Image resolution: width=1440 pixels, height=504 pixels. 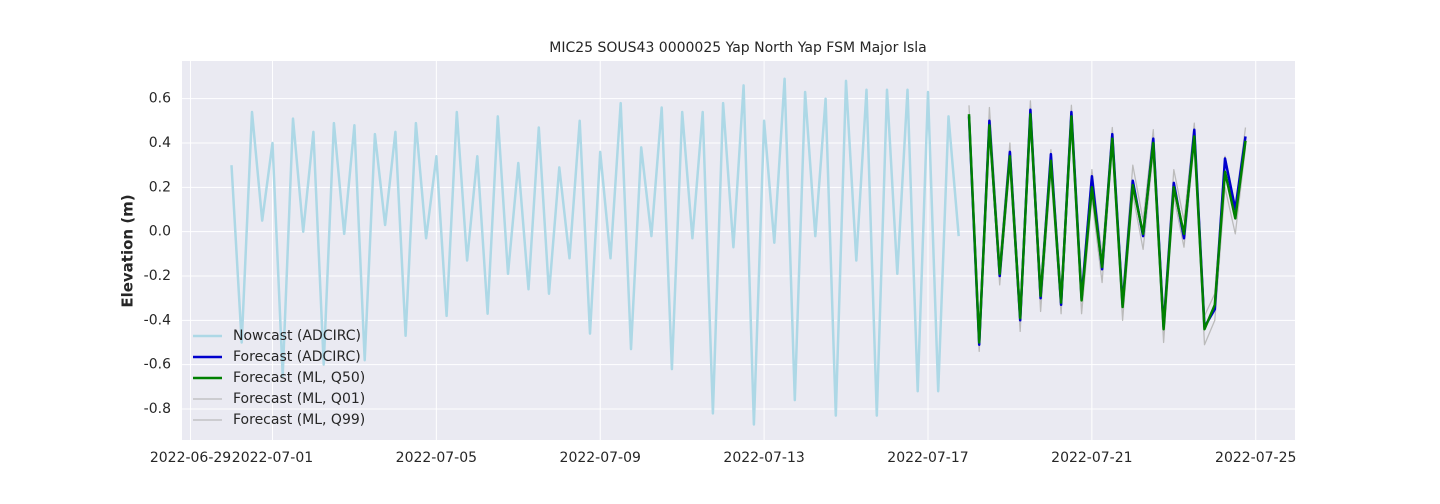 What do you see at coordinates (160, 99) in the screenshot?
I see `y-tick-label: 0.6` at bounding box center [160, 99].